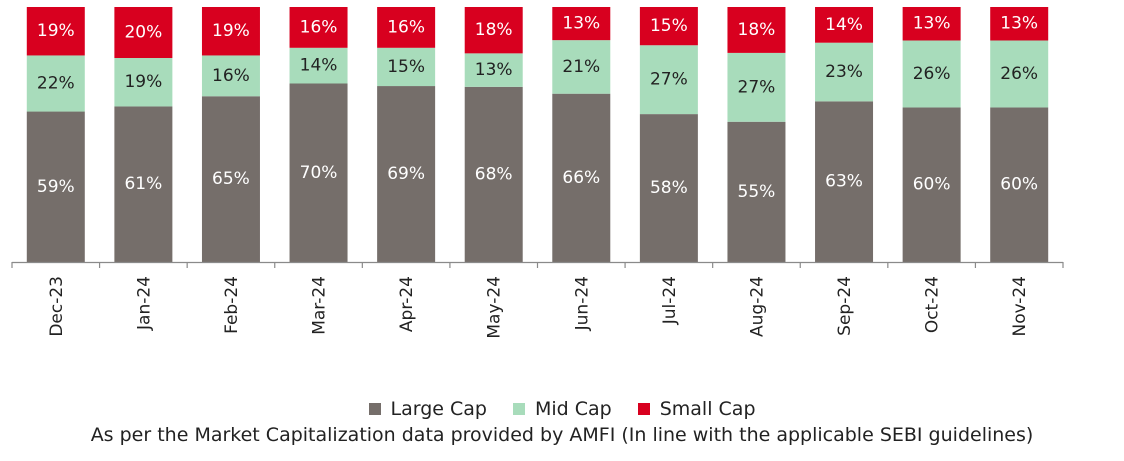  I want to click on data-label-small-cap-jun-24: 13%, so click(581, 24).